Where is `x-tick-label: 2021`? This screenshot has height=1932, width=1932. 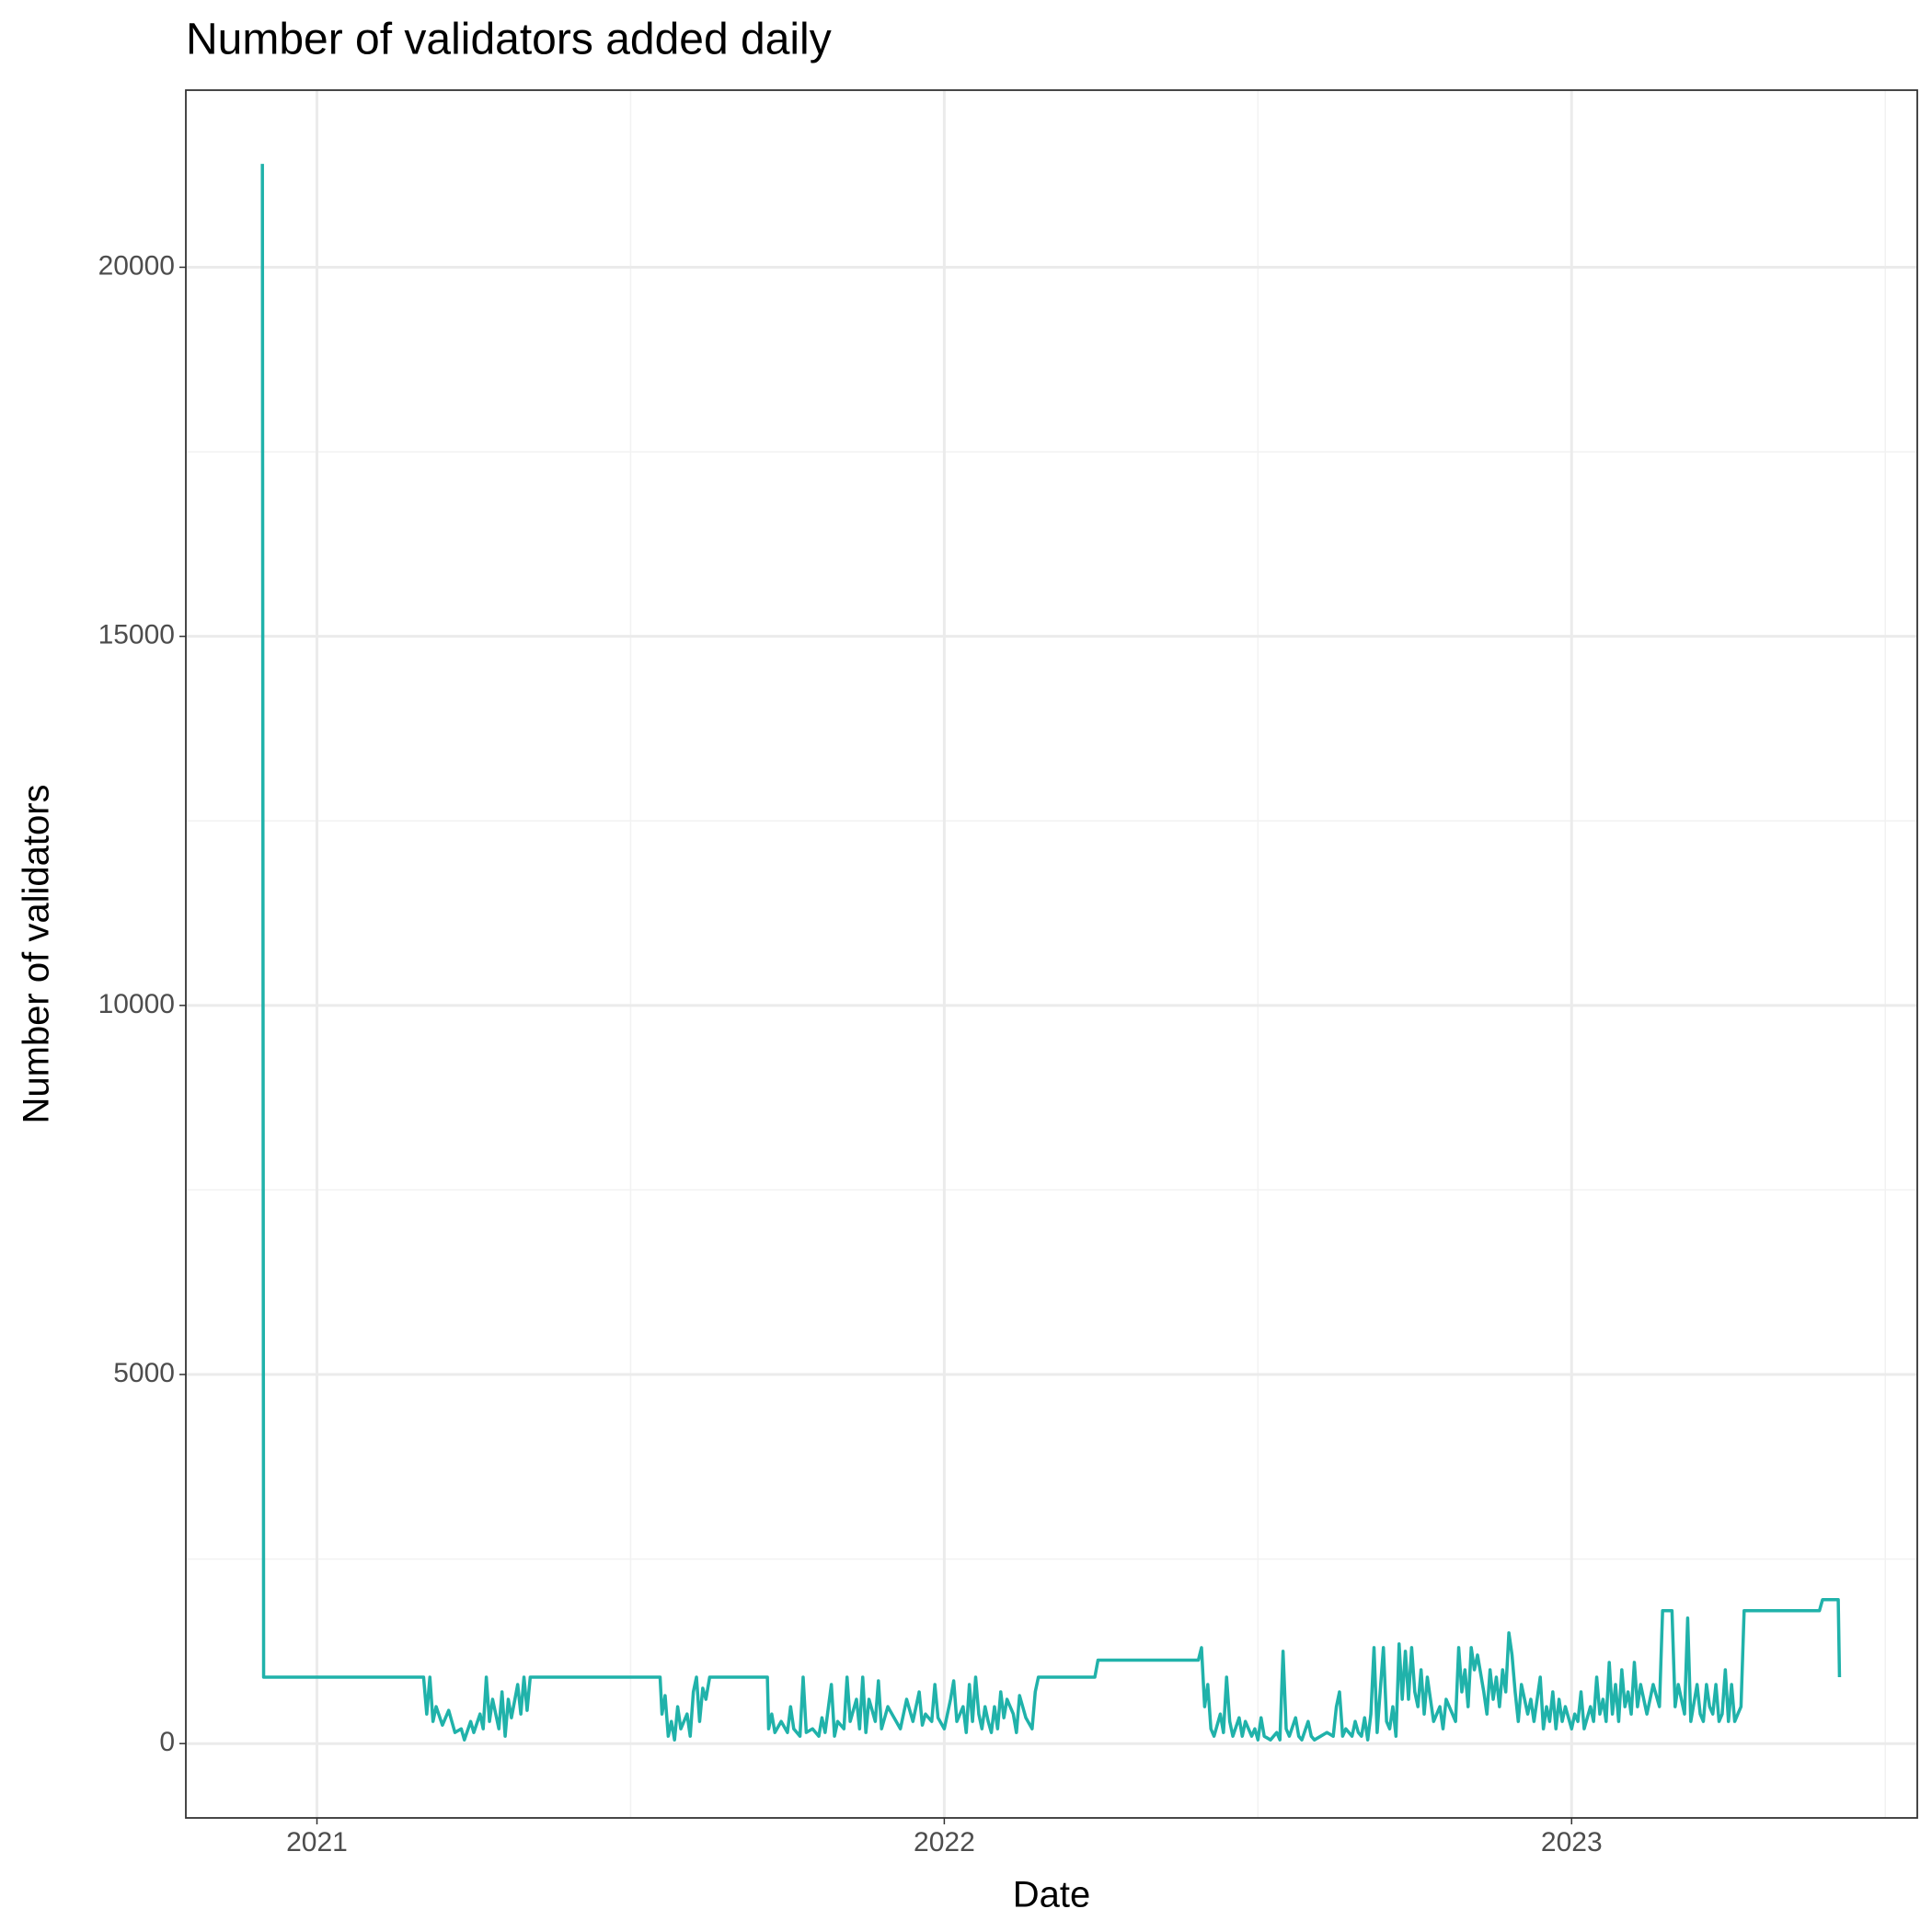
x-tick-label: 2021 is located at coordinates (317, 1842).